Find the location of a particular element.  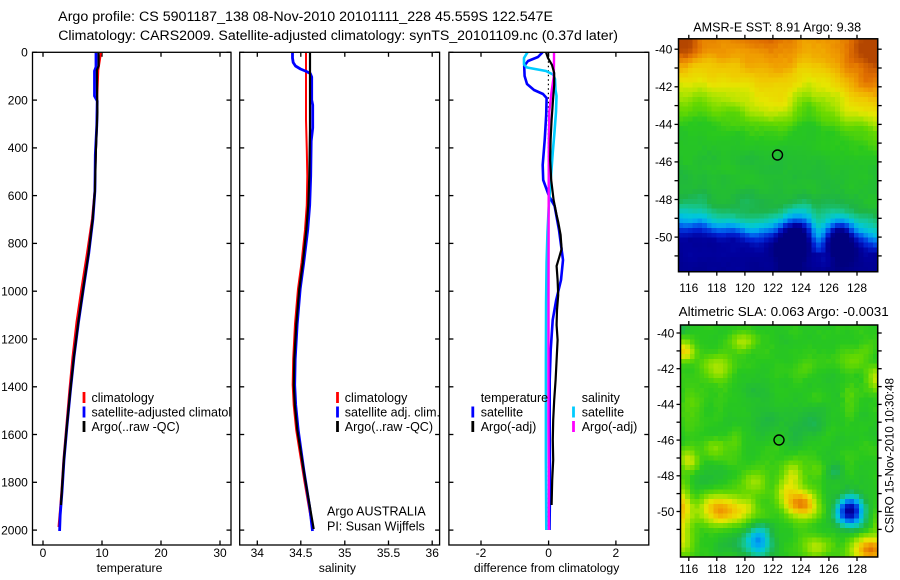

svg-text: 10 is located at coordinates (102, 553).